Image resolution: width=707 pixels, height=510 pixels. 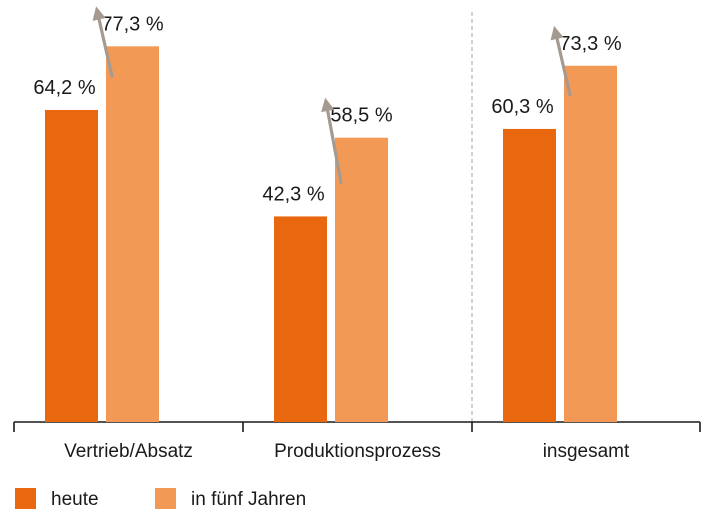 What do you see at coordinates (75, 499) in the screenshot?
I see `legend-label: heute` at bounding box center [75, 499].